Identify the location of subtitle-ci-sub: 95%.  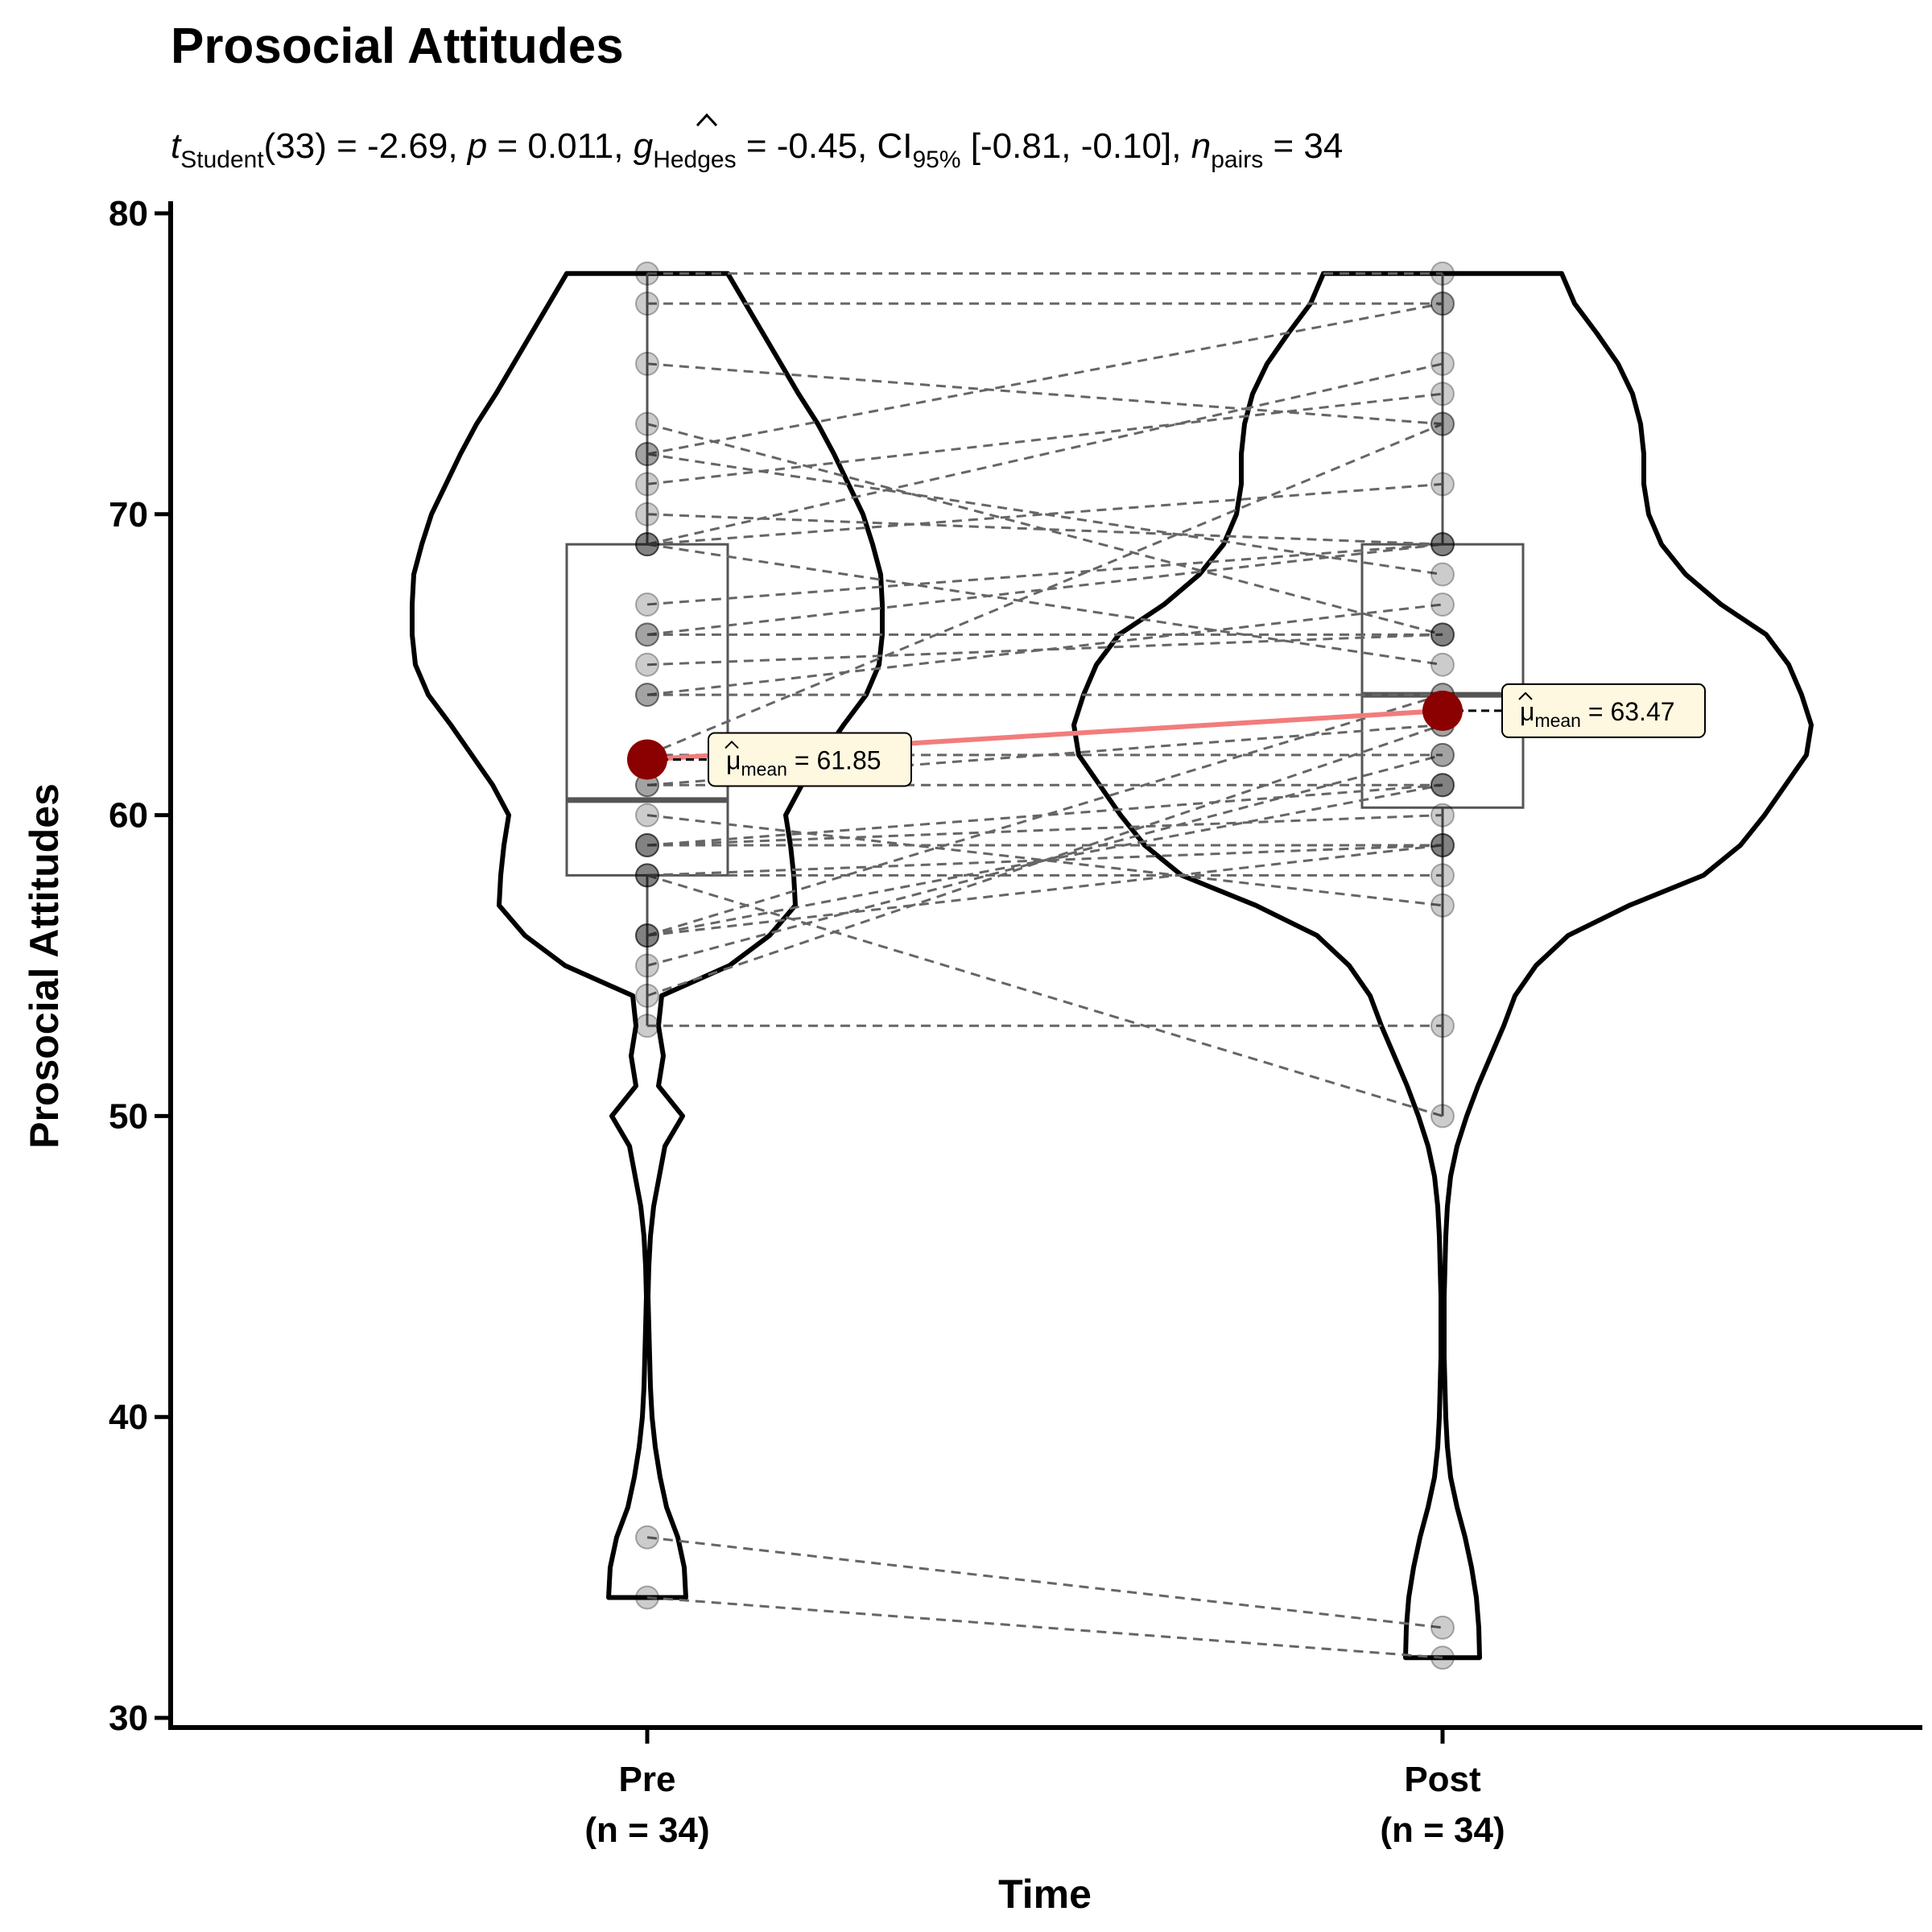
(937, 160).